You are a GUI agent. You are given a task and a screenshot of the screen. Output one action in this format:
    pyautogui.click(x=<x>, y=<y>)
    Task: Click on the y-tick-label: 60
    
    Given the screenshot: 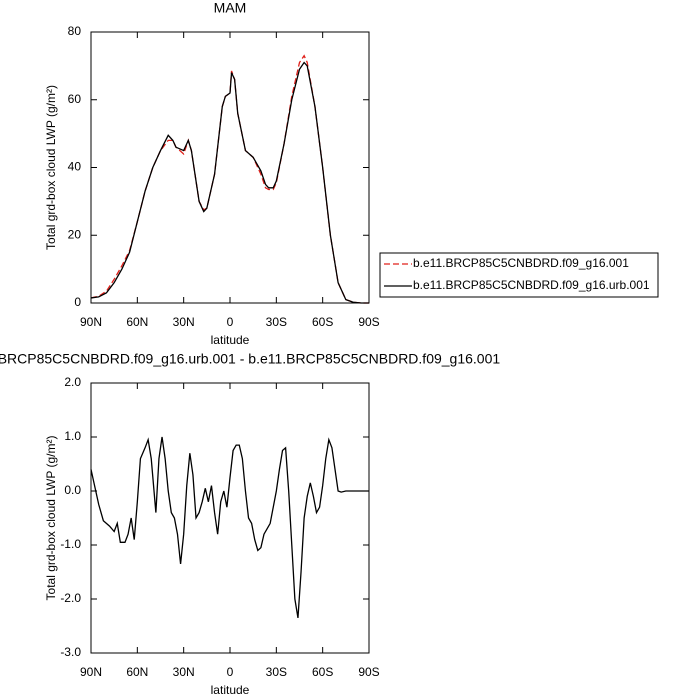 What is the action you would take?
    pyautogui.click(x=75, y=99)
    